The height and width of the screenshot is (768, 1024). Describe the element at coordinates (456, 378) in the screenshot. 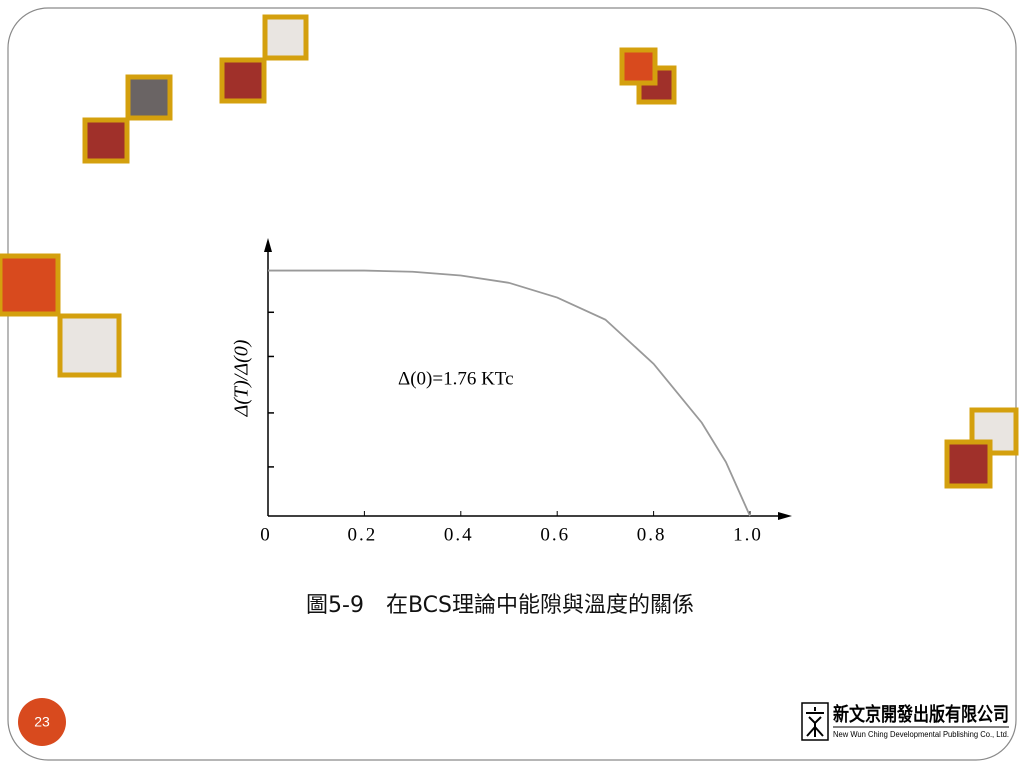

I see `annotation: Δ(0)=1.76 KTc` at that location.